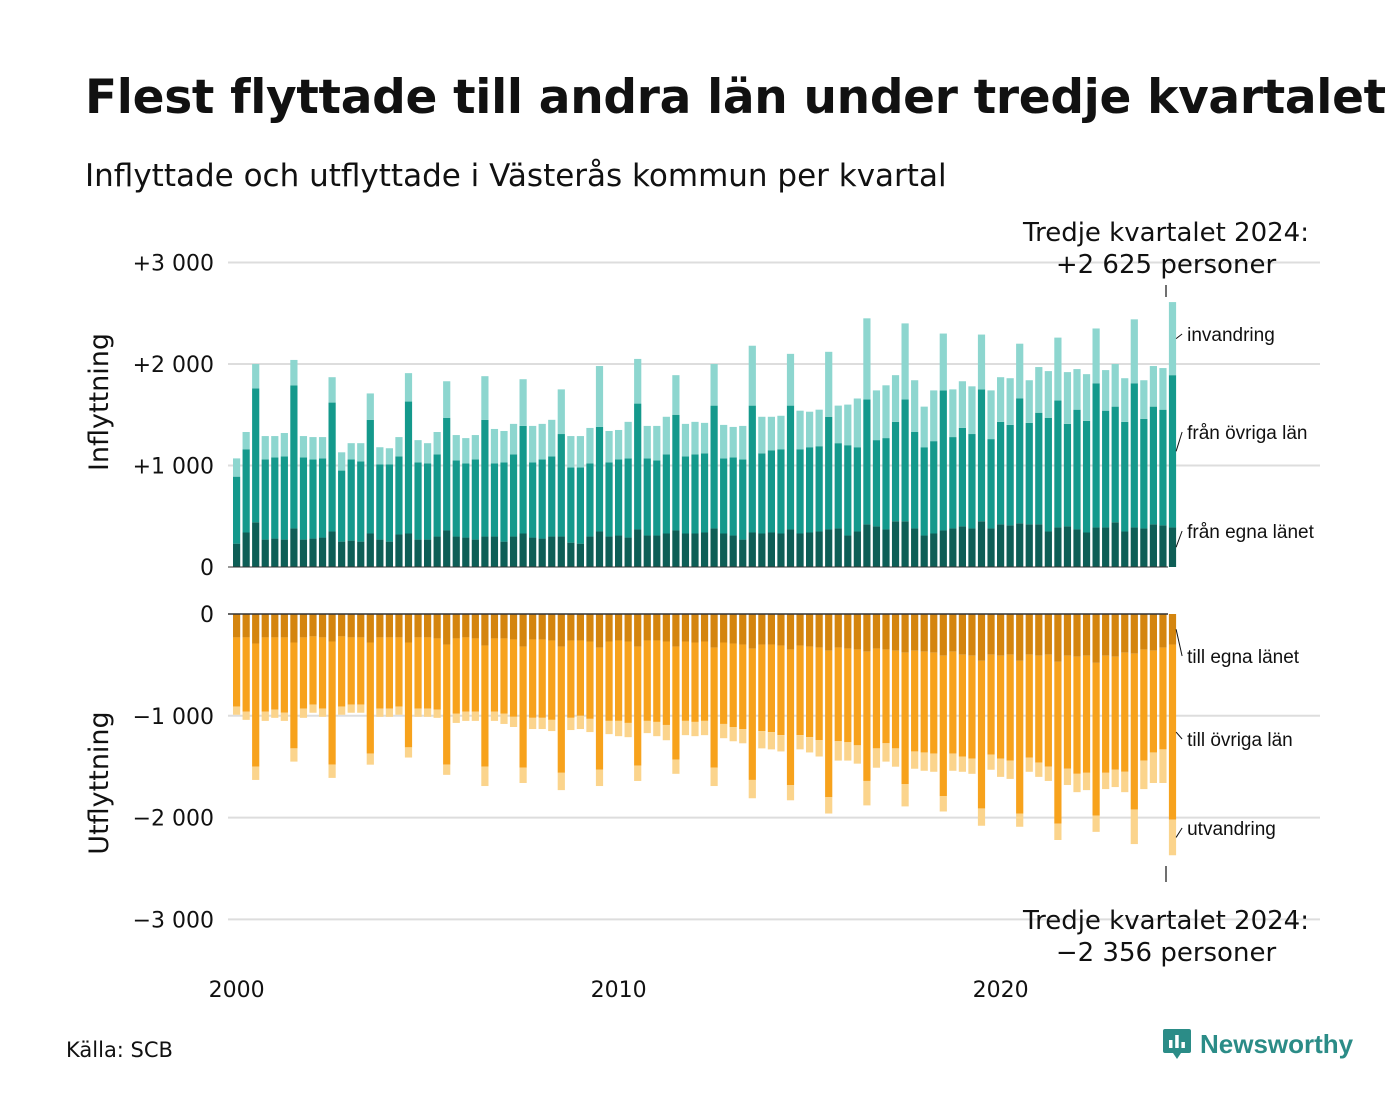 The image size is (1400, 1120). What do you see at coordinates (1231, 335) in the screenshot?
I see `series-label: invandring` at bounding box center [1231, 335].